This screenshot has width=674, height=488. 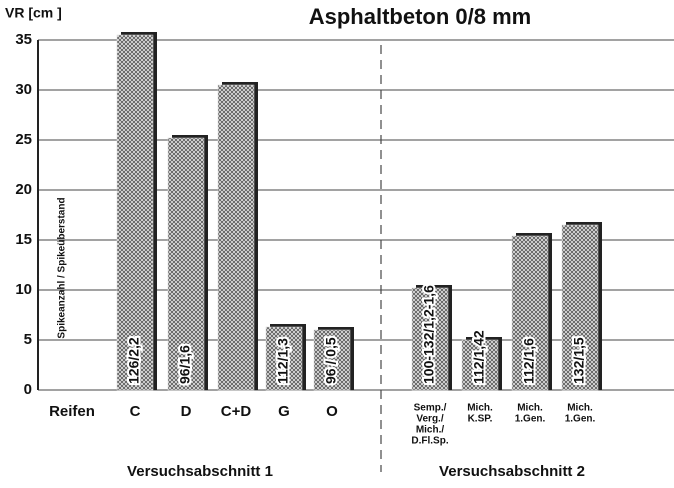 I want to click on x-tick-label: Verg./, so click(x=429, y=419).